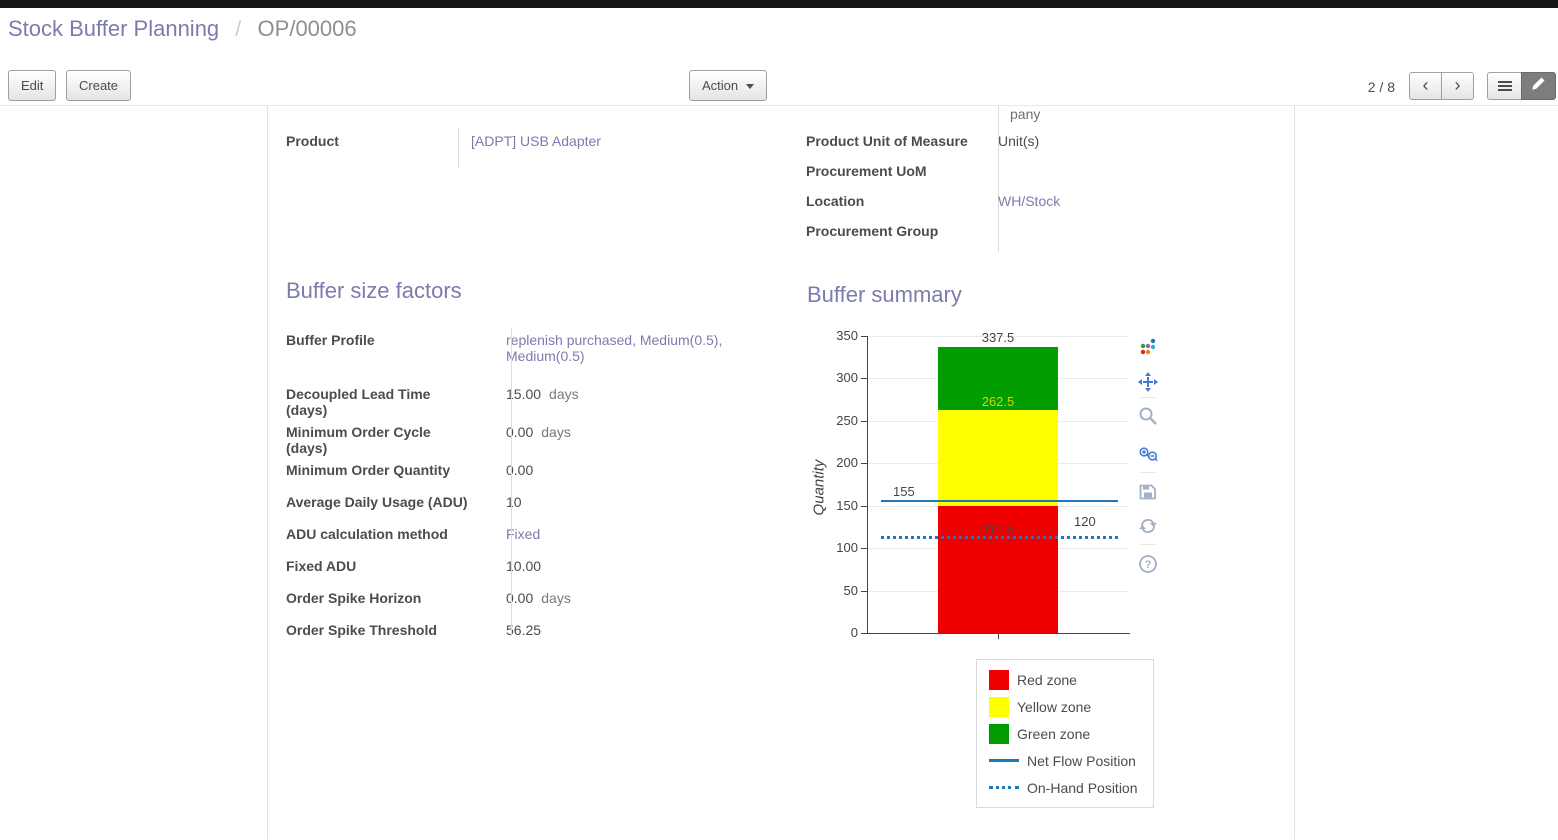 The image size is (1558, 840). Describe the element at coordinates (32, 85) in the screenshot. I see `edit-button: Edit` at that location.